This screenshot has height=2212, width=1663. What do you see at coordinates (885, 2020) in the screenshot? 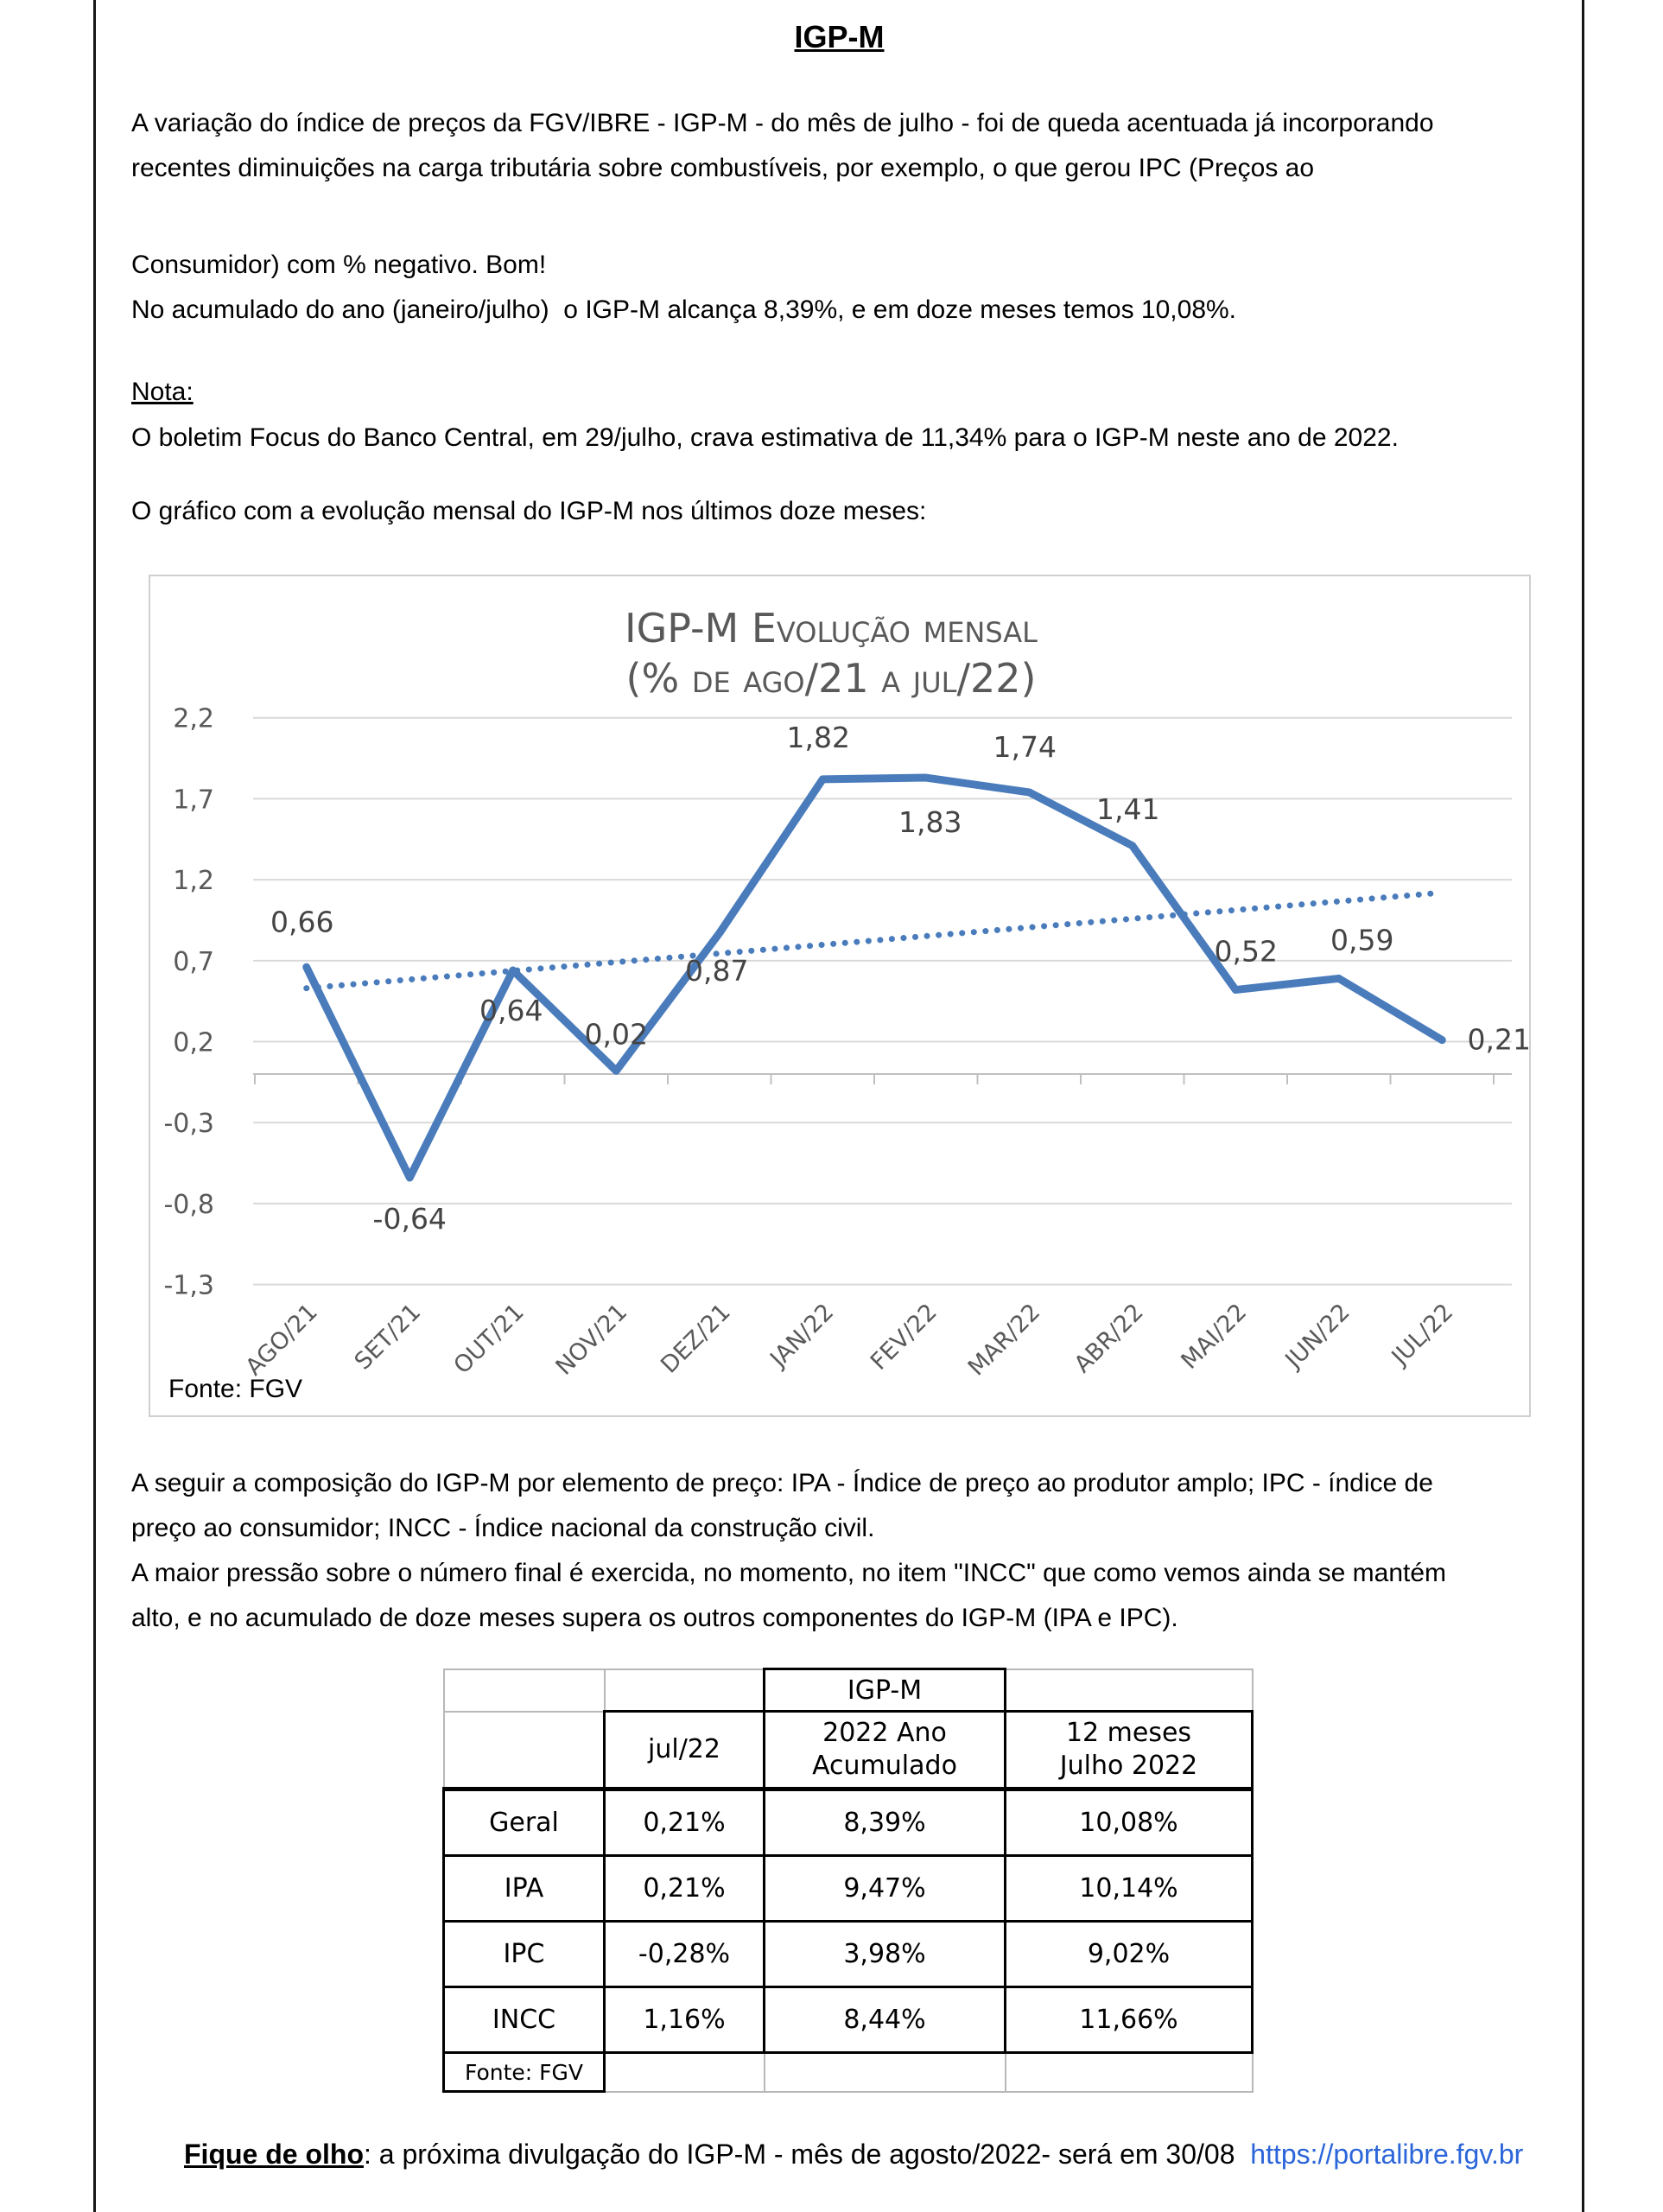
I see `cell-value: 8,44%` at bounding box center [885, 2020].